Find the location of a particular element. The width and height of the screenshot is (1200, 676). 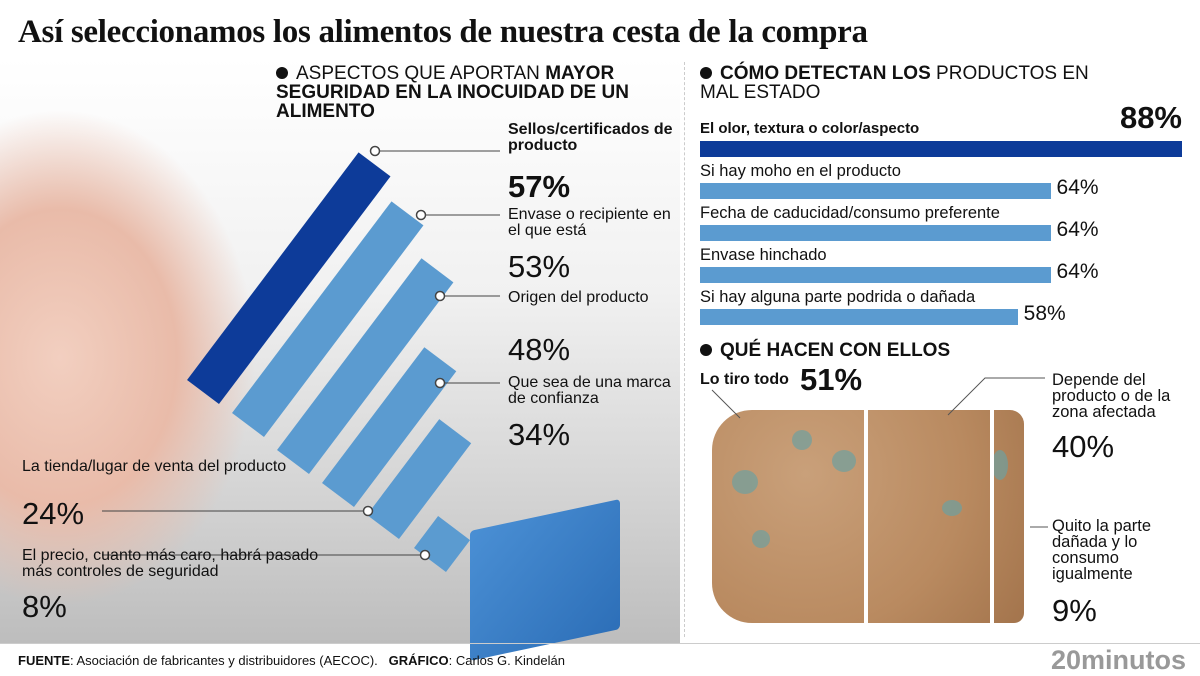

hbar-label-1: Si hay moho en el producto is located at coordinates (800, 171).